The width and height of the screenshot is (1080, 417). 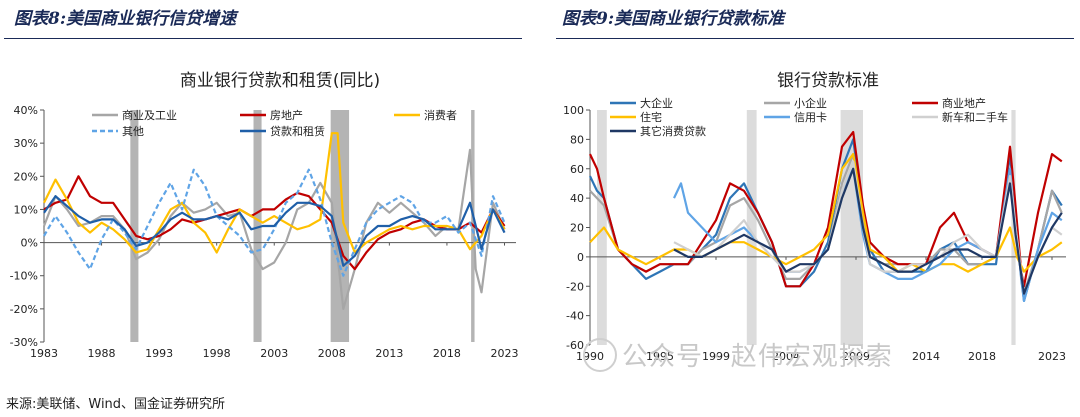 I want to click on y-tick-label-7: 40%, so click(x=26, y=110).